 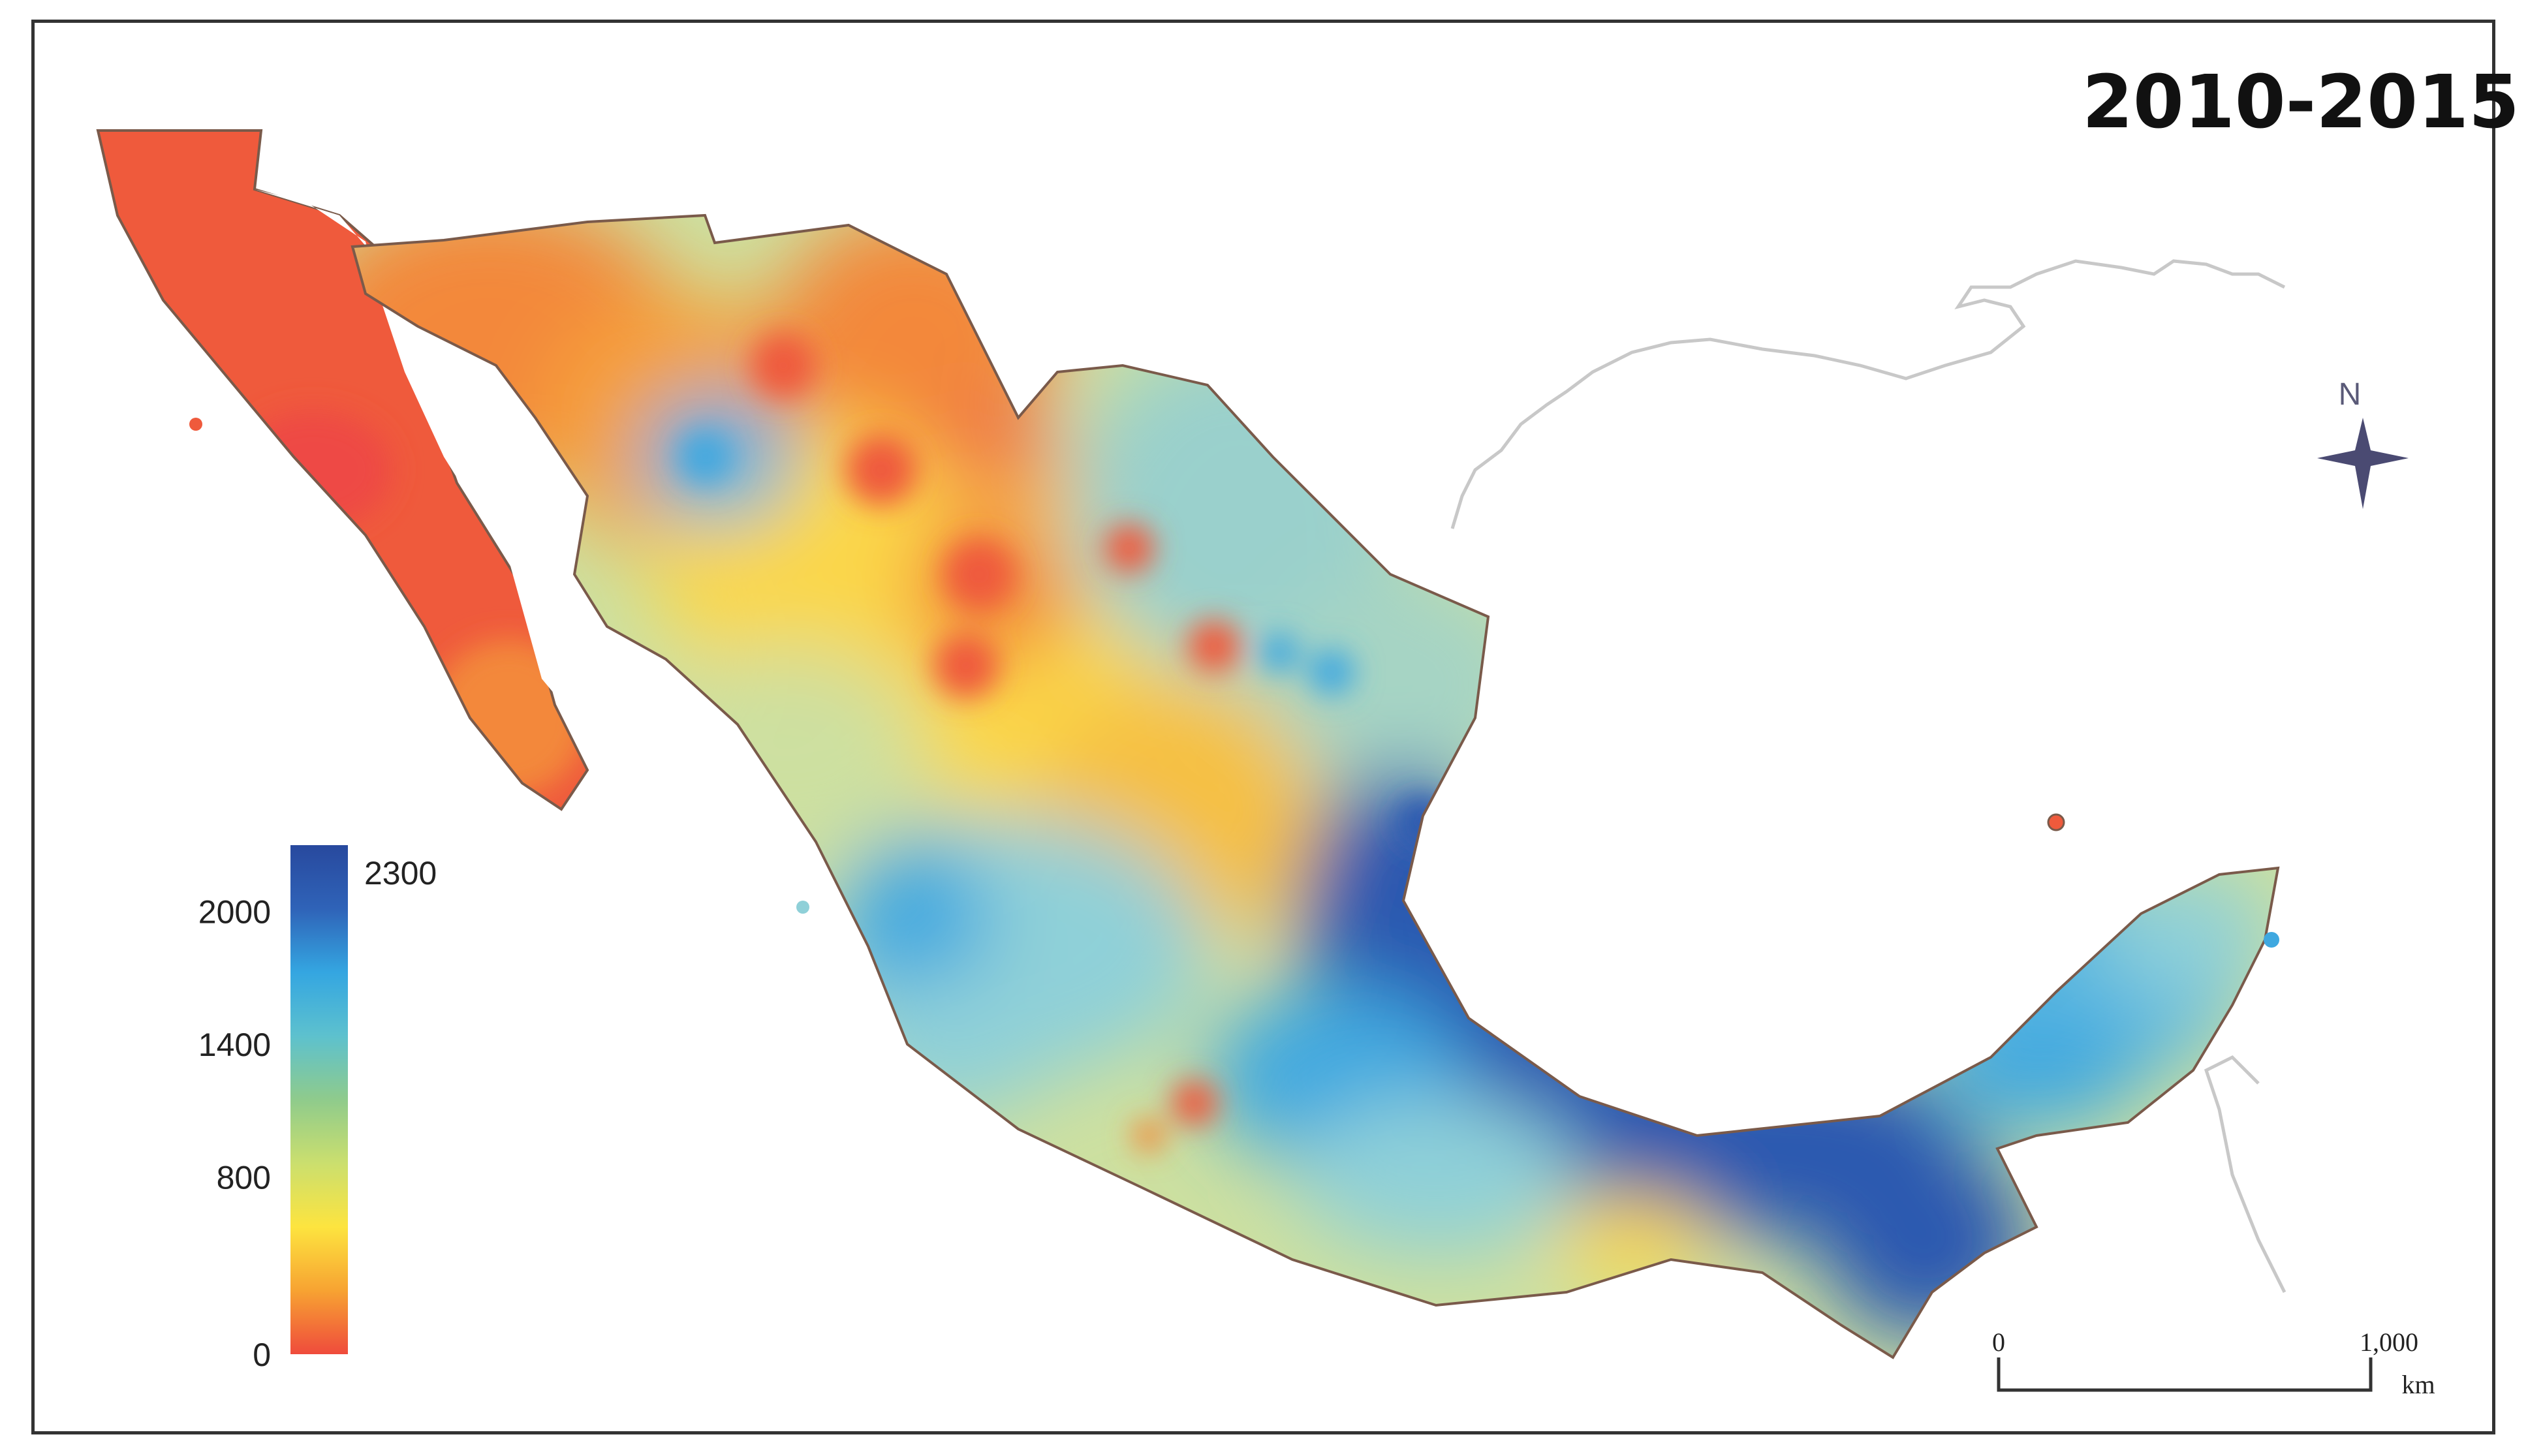 I want to click on legend-label: 2300, so click(x=400, y=873).